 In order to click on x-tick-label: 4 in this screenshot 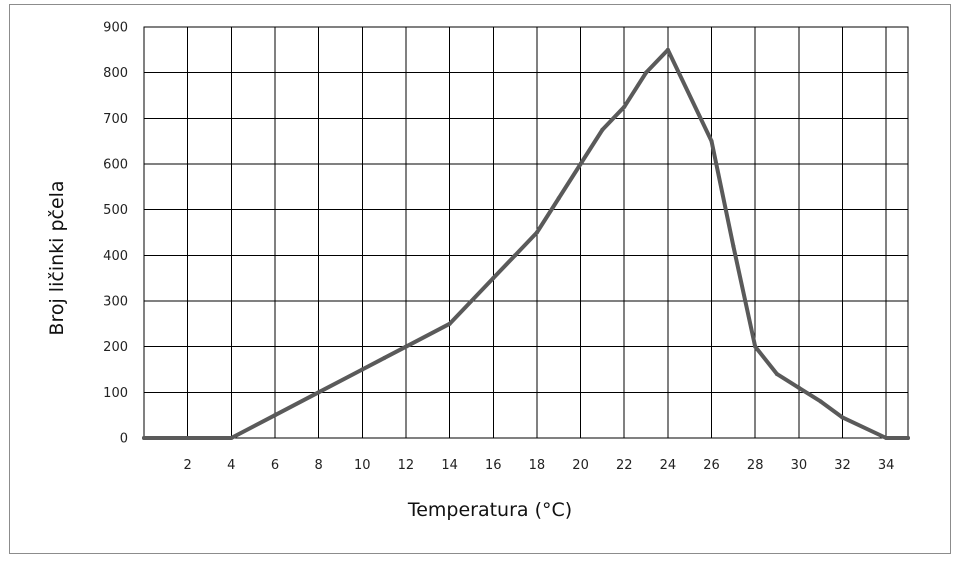, I will do `click(231, 465)`.